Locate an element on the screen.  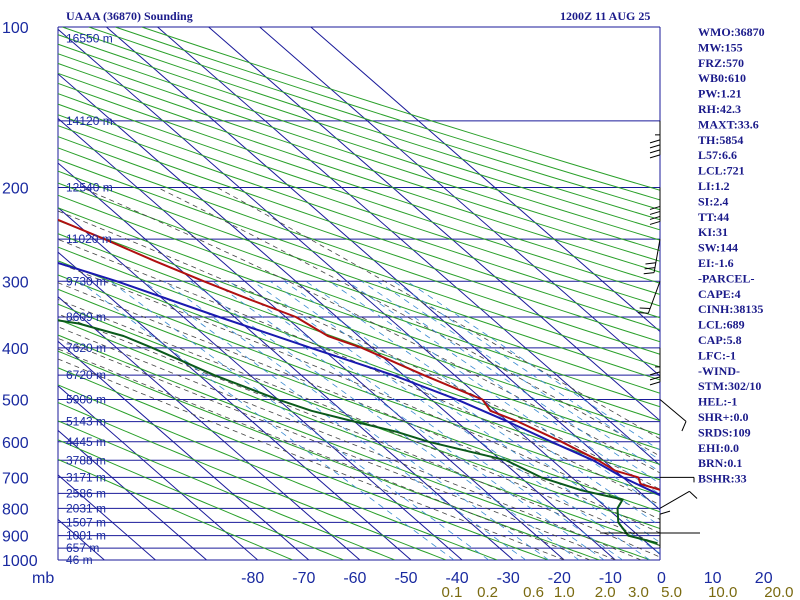
mixing-ratio-label: 0.2 is located at coordinates (487, 592).